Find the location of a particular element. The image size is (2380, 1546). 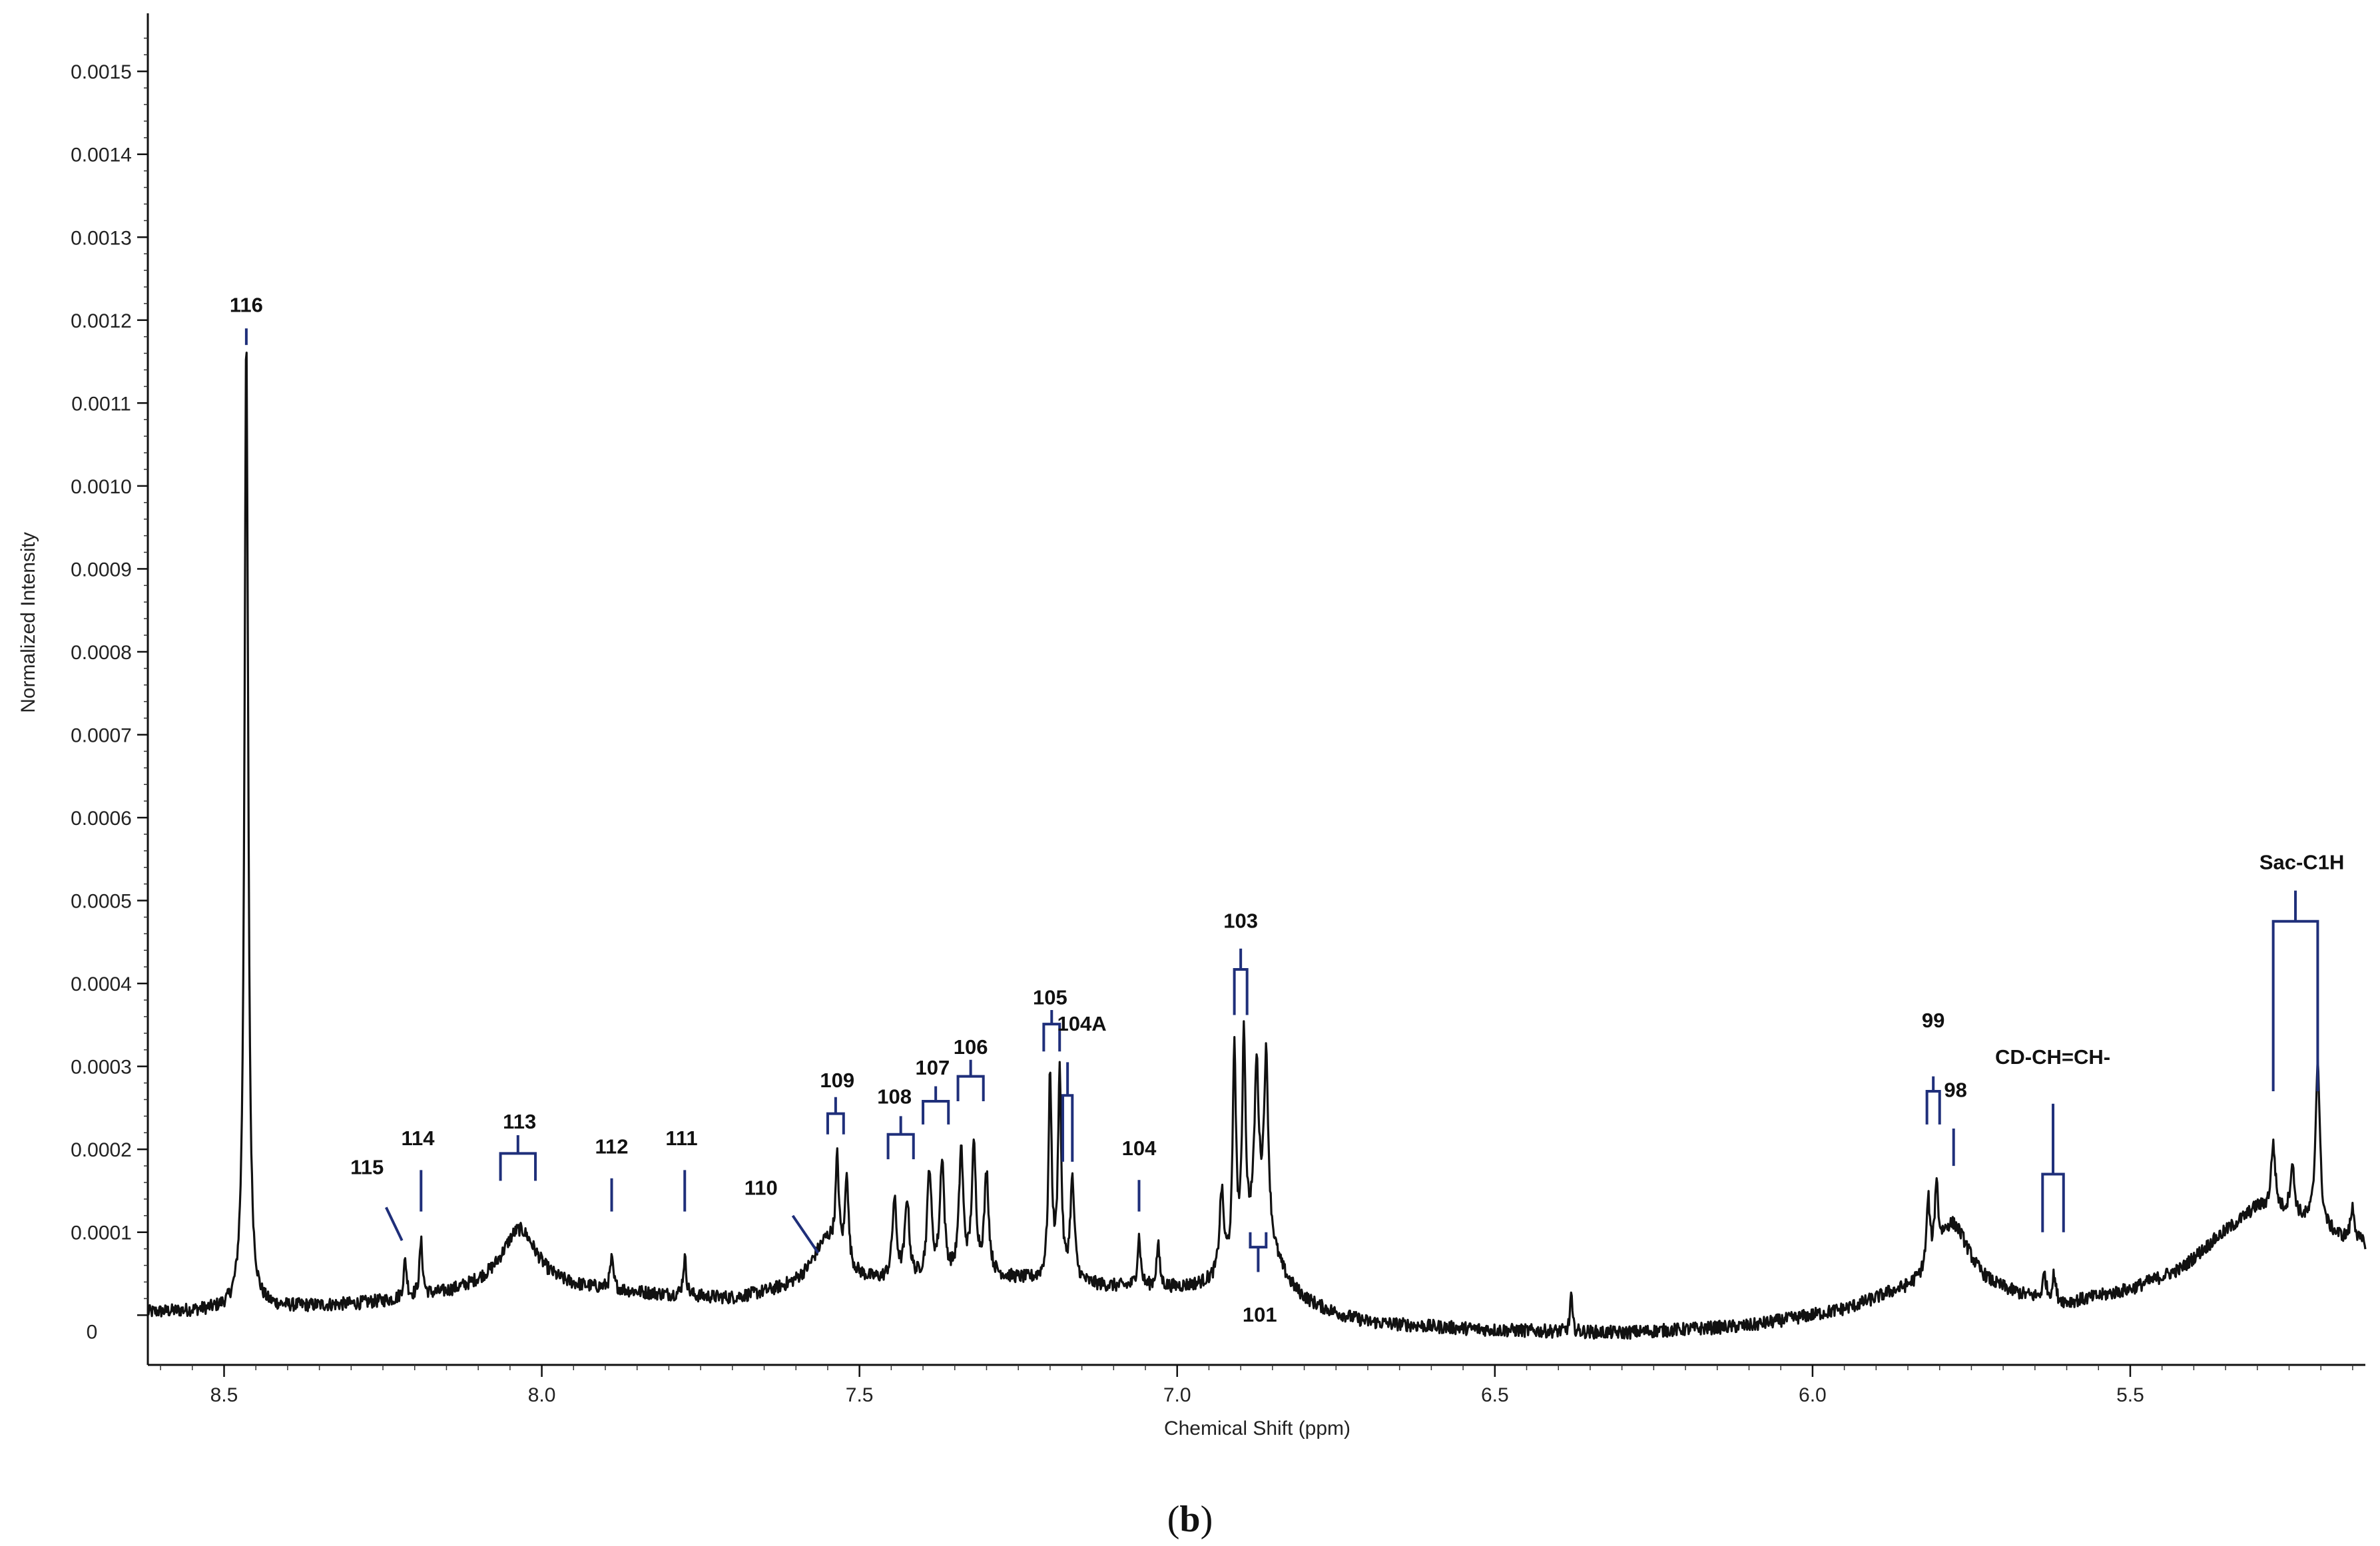

peak-annotation: 98 is located at coordinates (1955, 1122).